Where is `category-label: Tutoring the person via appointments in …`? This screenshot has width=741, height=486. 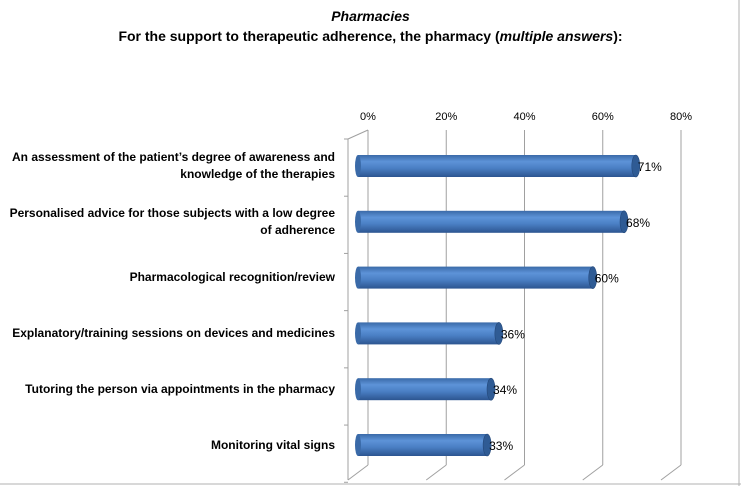 category-label: Tutoring the person via appointments in … is located at coordinates (167, 389).